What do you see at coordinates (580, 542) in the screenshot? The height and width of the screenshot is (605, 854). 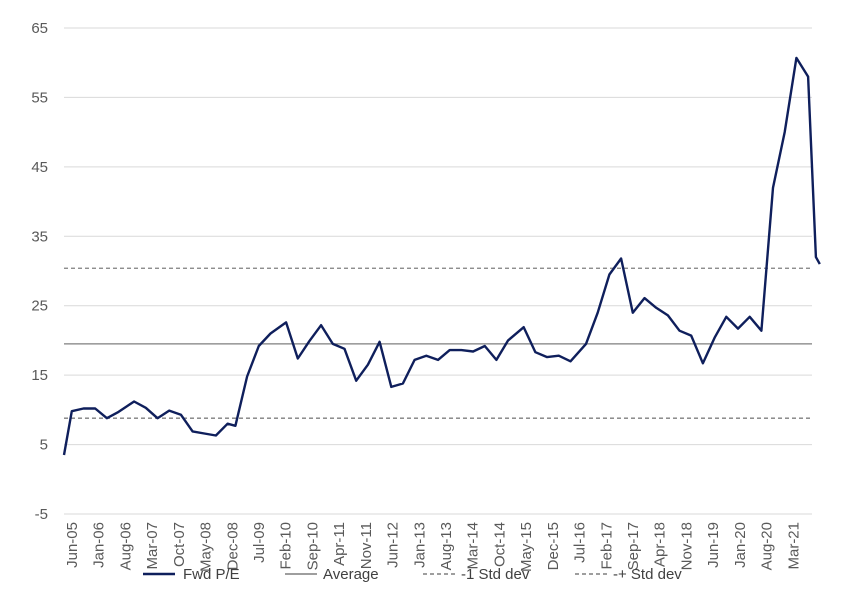 I see `x-tick-label: Jul-16` at bounding box center [580, 542].